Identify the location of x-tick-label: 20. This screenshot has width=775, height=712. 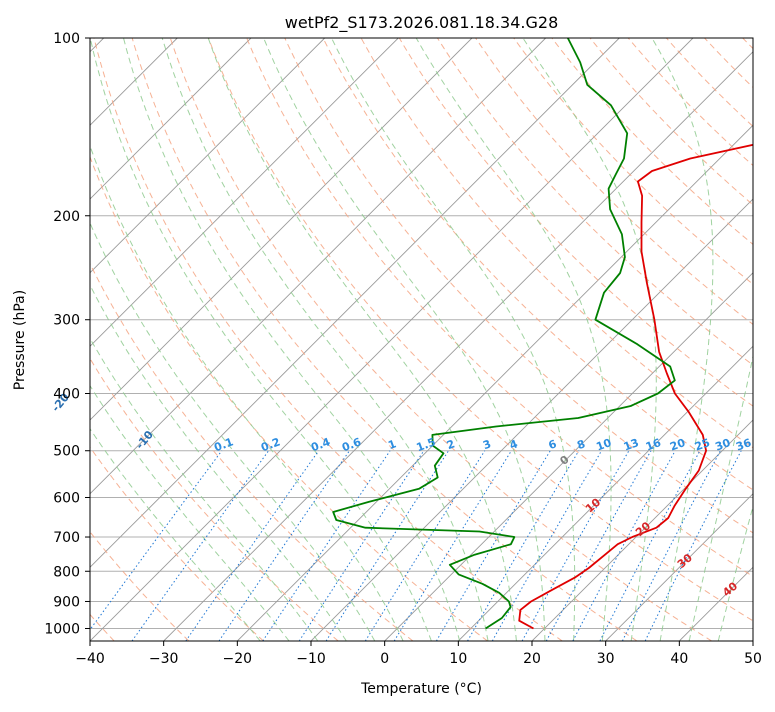
(532, 659).